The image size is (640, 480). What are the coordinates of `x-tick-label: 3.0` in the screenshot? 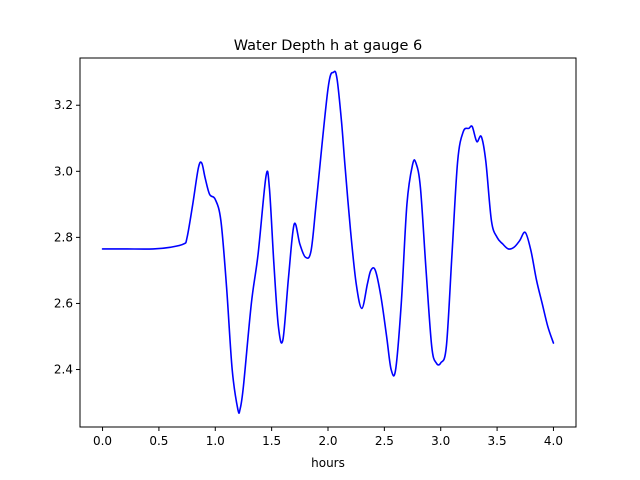 It's located at (440, 441).